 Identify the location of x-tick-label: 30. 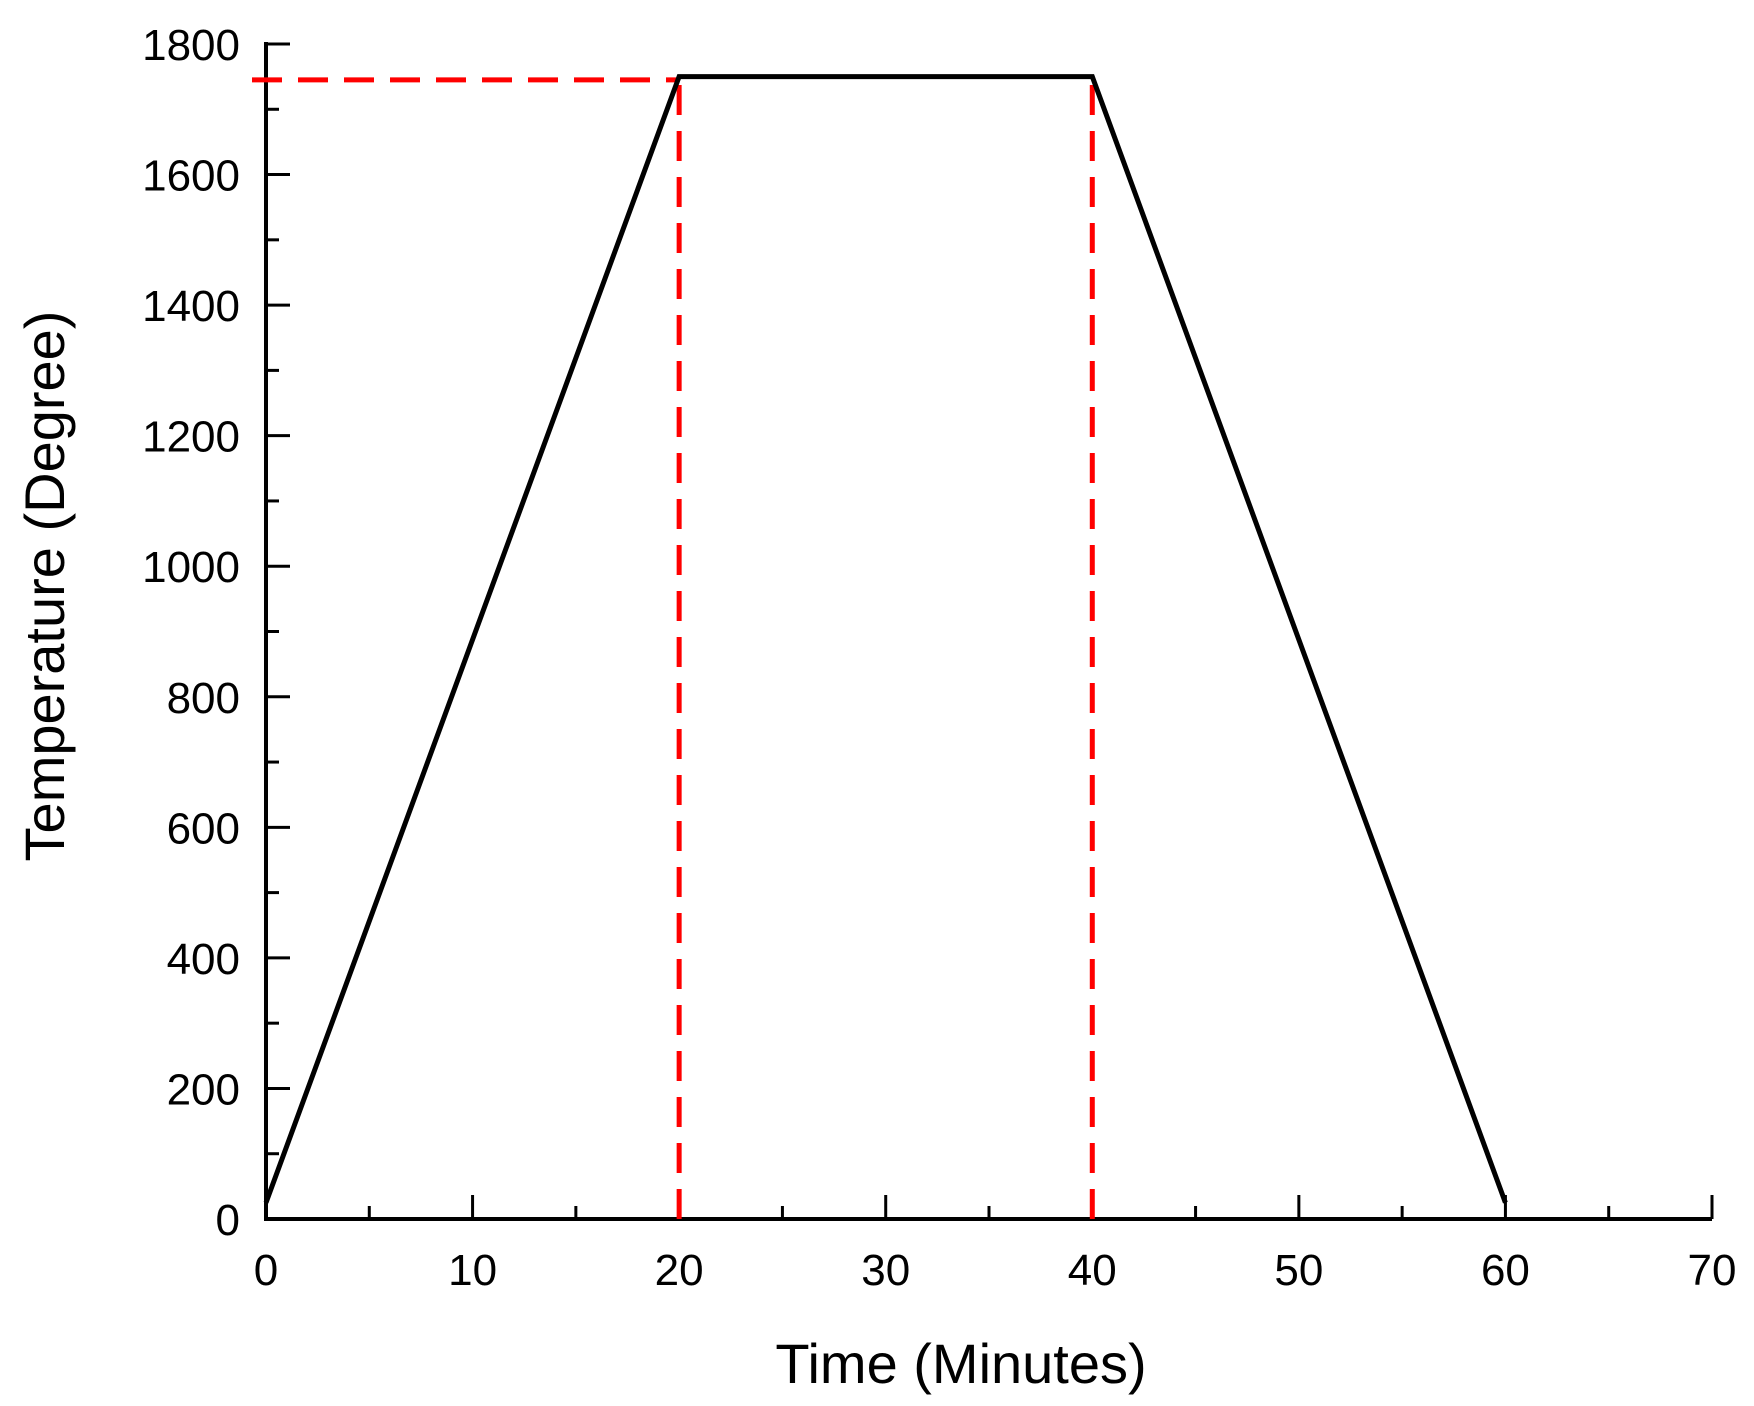
(885, 1270).